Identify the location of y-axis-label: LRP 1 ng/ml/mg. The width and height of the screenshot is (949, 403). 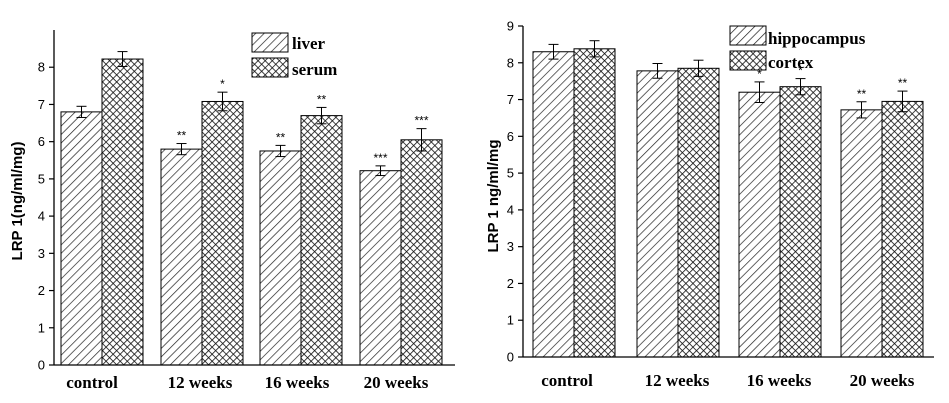
(493, 195).